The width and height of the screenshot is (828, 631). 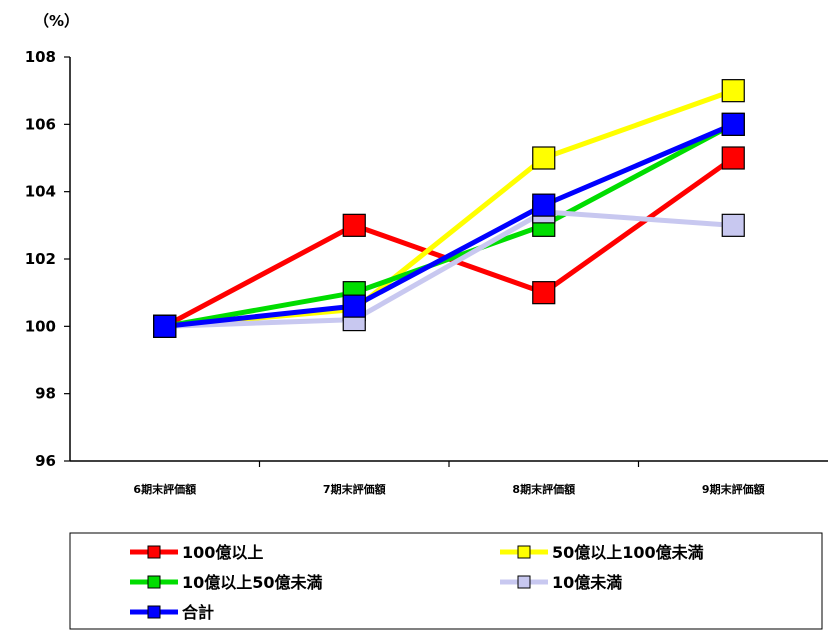 I want to click on y-unit-label: （%）, so click(x=56, y=21).